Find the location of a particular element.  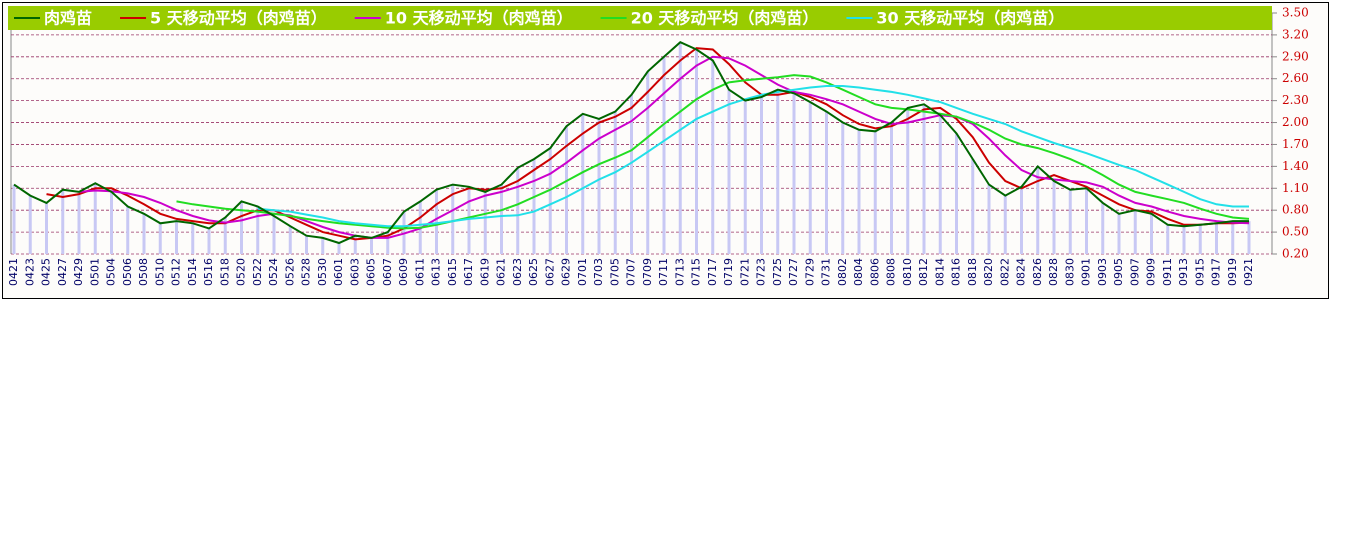

x-tick-label: 0617 is located at coordinates (468, 272).